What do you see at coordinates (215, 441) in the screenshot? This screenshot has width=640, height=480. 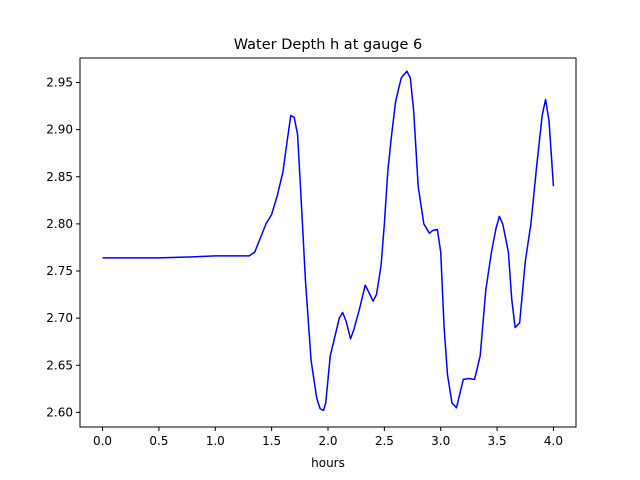 I see `x-tick-label-2: 1.0` at bounding box center [215, 441].